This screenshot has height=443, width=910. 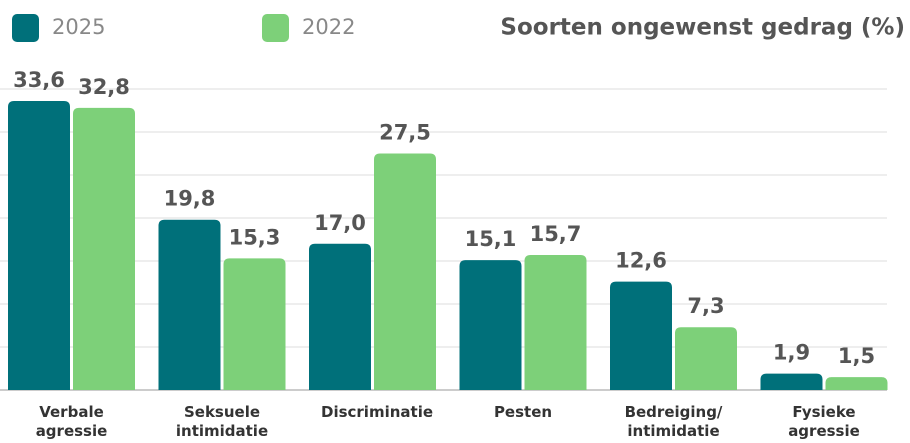 I want to click on value-label: 15,3, so click(x=255, y=237).